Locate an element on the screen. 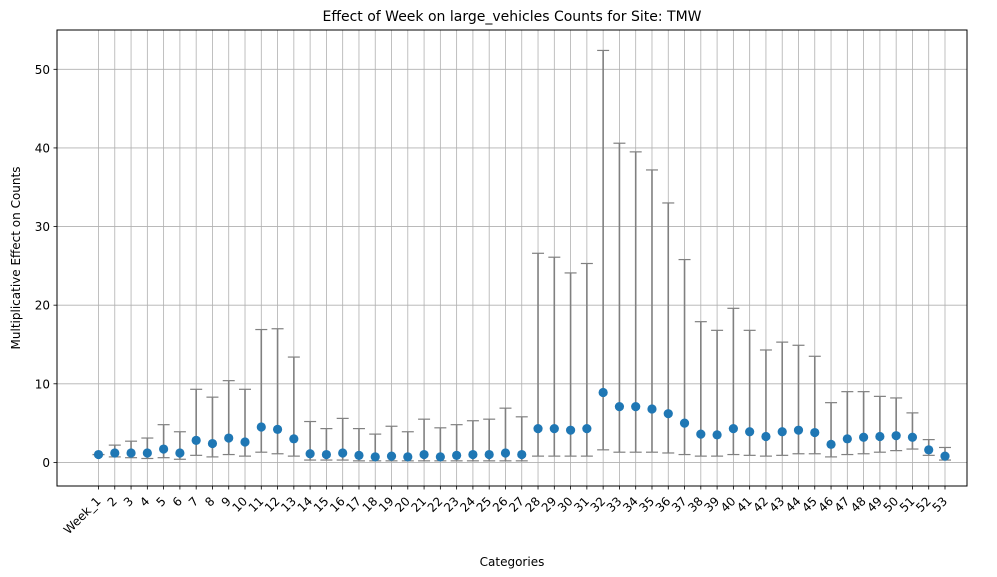  y-tick-label: 10 is located at coordinates (42, 384).